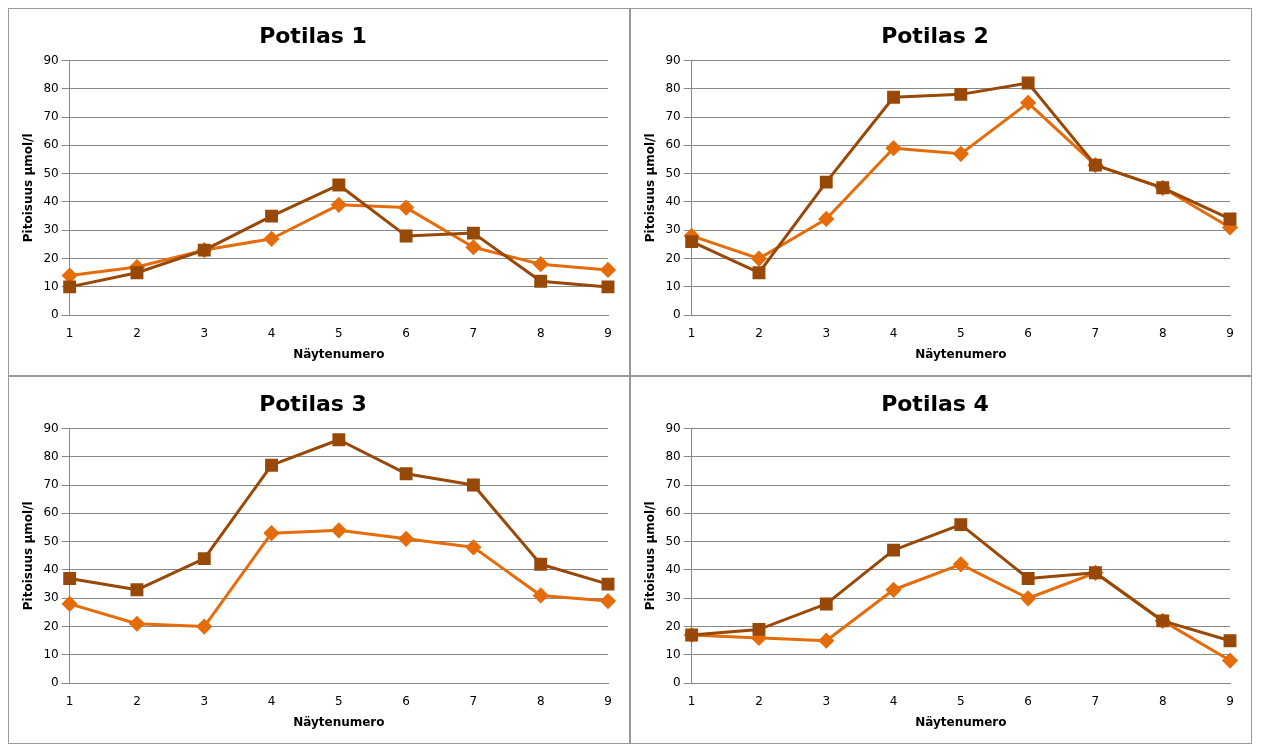 This screenshot has height=752, width=1261. Describe the element at coordinates (313, 403) in the screenshot. I see `chart-title: Potilas 3` at that location.